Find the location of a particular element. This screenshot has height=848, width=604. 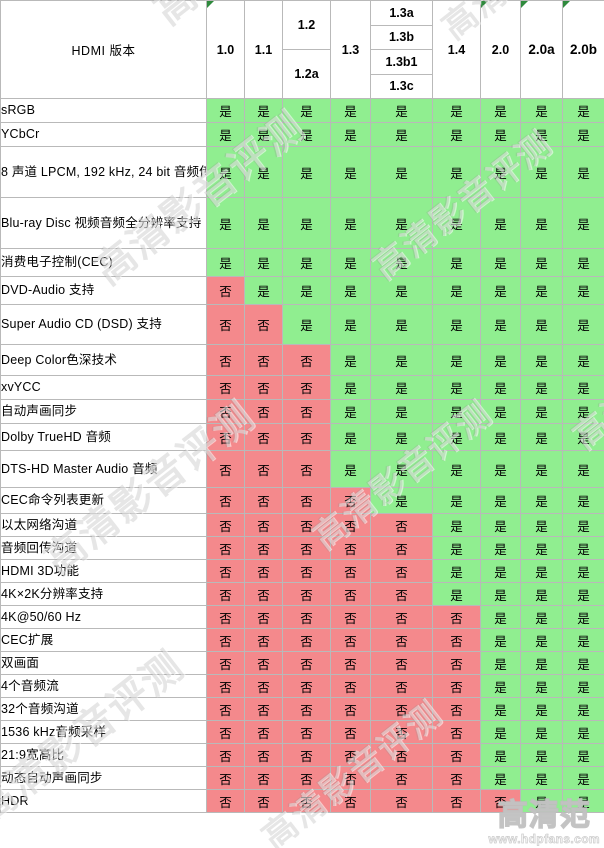

feature-label: DTS-HD Master Audio 音频 is located at coordinates (103, 469).